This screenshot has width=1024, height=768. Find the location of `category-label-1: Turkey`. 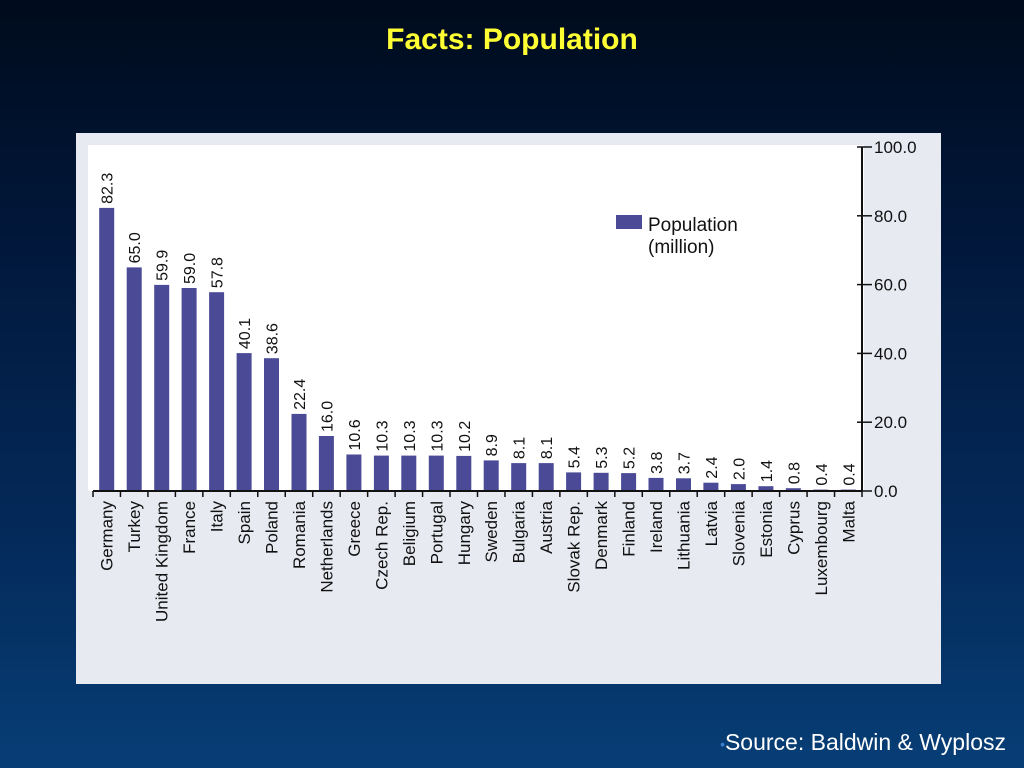

category-label-1: Turkey is located at coordinates (134, 527).